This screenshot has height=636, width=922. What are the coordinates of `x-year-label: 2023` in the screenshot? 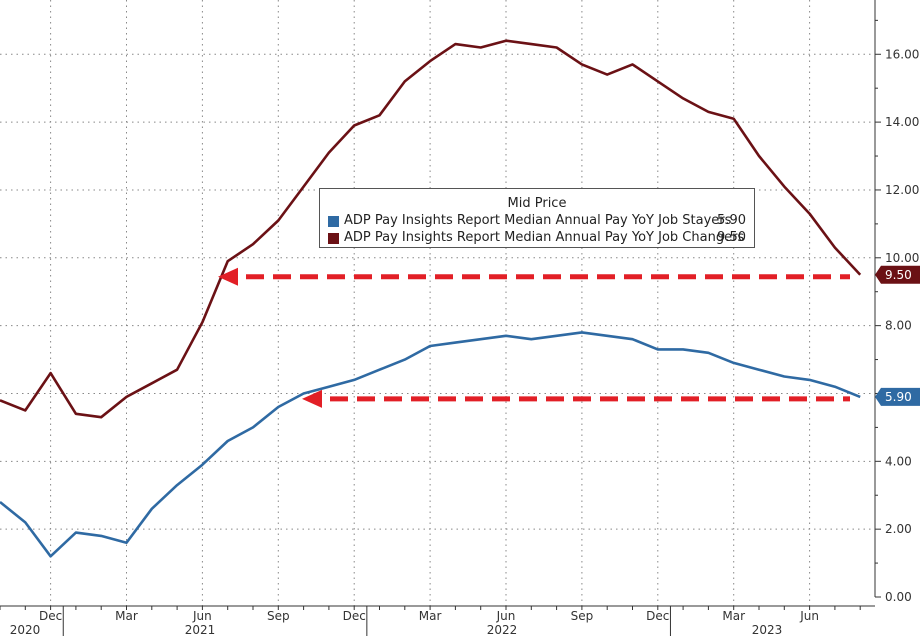 It's located at (767, 629).